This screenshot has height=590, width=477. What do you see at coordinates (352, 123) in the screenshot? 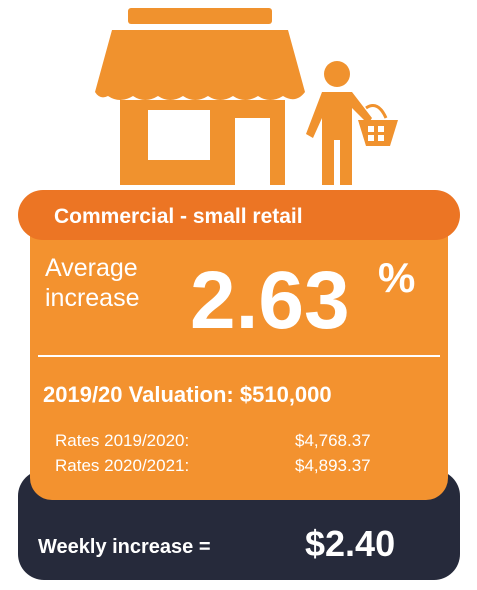
I see `shopper-icon` at bounding box center [352, 123].